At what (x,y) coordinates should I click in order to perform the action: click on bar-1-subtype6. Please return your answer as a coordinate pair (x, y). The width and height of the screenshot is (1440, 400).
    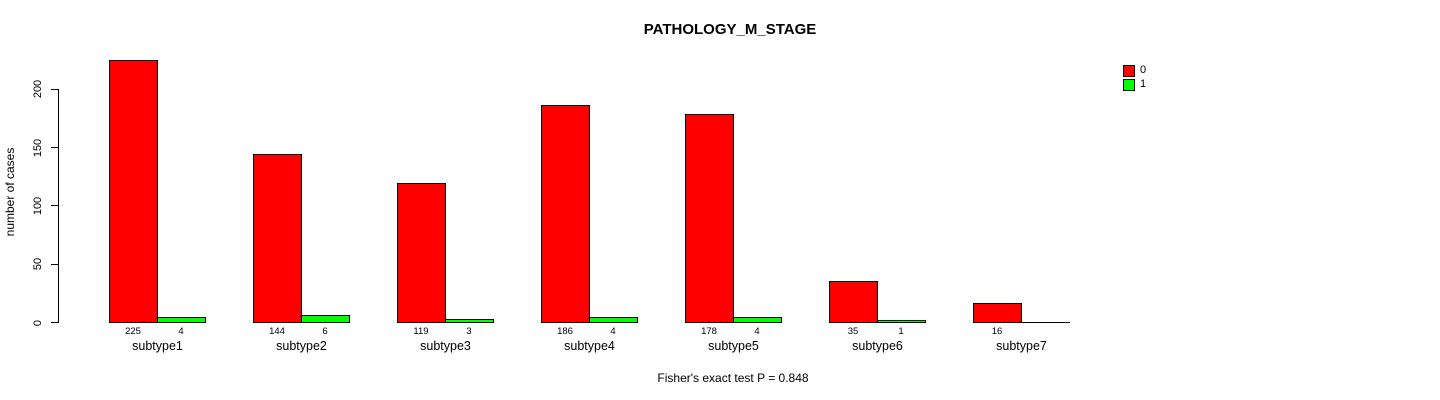
    Looking at the image, I should click on (901, 321).